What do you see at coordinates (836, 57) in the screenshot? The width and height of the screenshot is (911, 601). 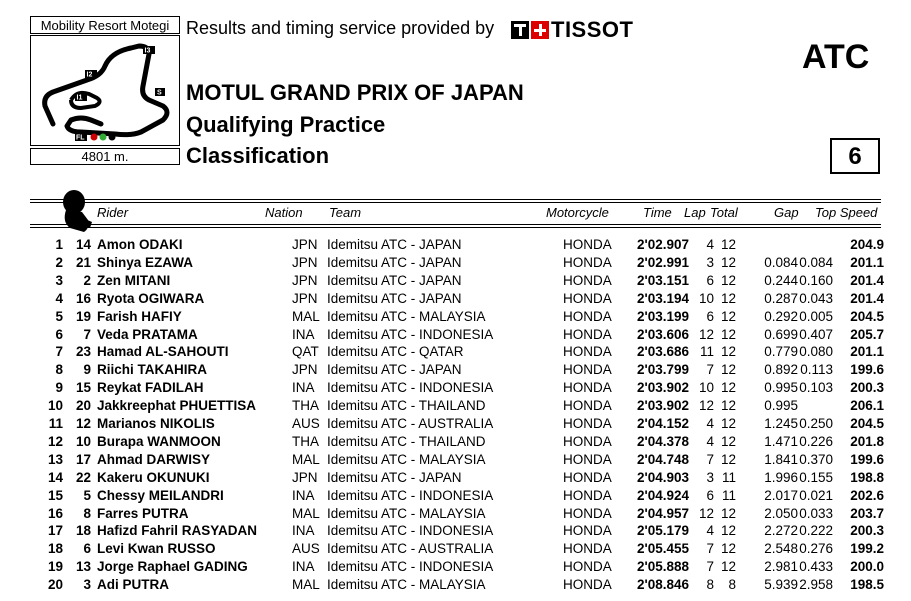 I see `class-code: ATC` at bounding box center [836, 57].